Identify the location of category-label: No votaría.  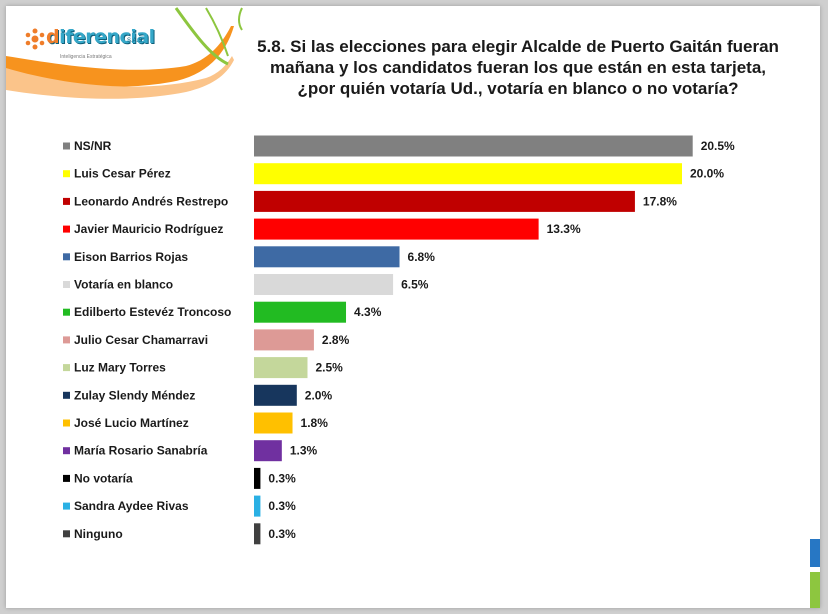
(103, 478).